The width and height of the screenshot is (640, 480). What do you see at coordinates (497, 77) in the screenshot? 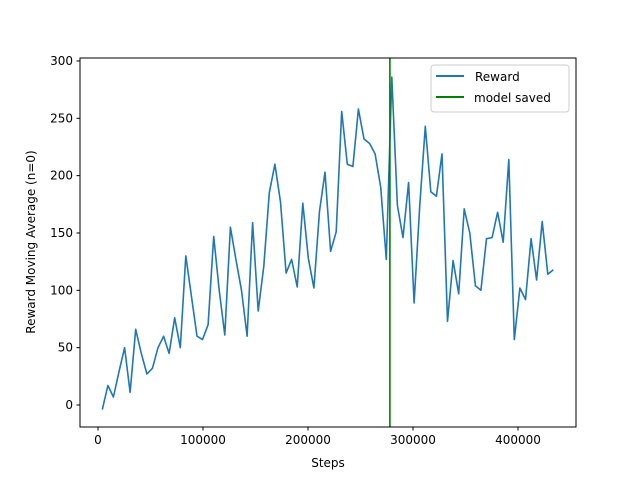
I see `legend-reward-label: Reward` at bounding box center [497, 77].